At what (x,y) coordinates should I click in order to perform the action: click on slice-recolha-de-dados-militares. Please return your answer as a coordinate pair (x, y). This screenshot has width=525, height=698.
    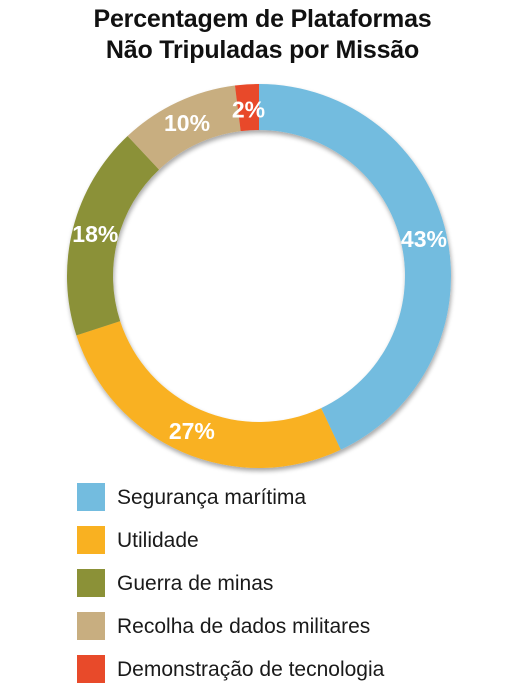
    Looking at the image, I should click on (184, 127).